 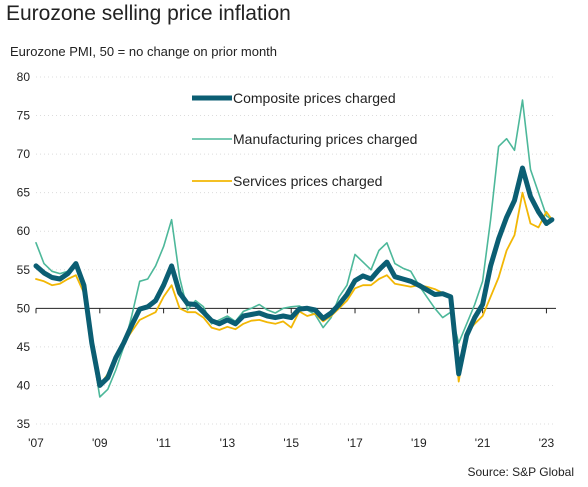 I want to click on x-tick-label: '23, so click(x=547, y=443).